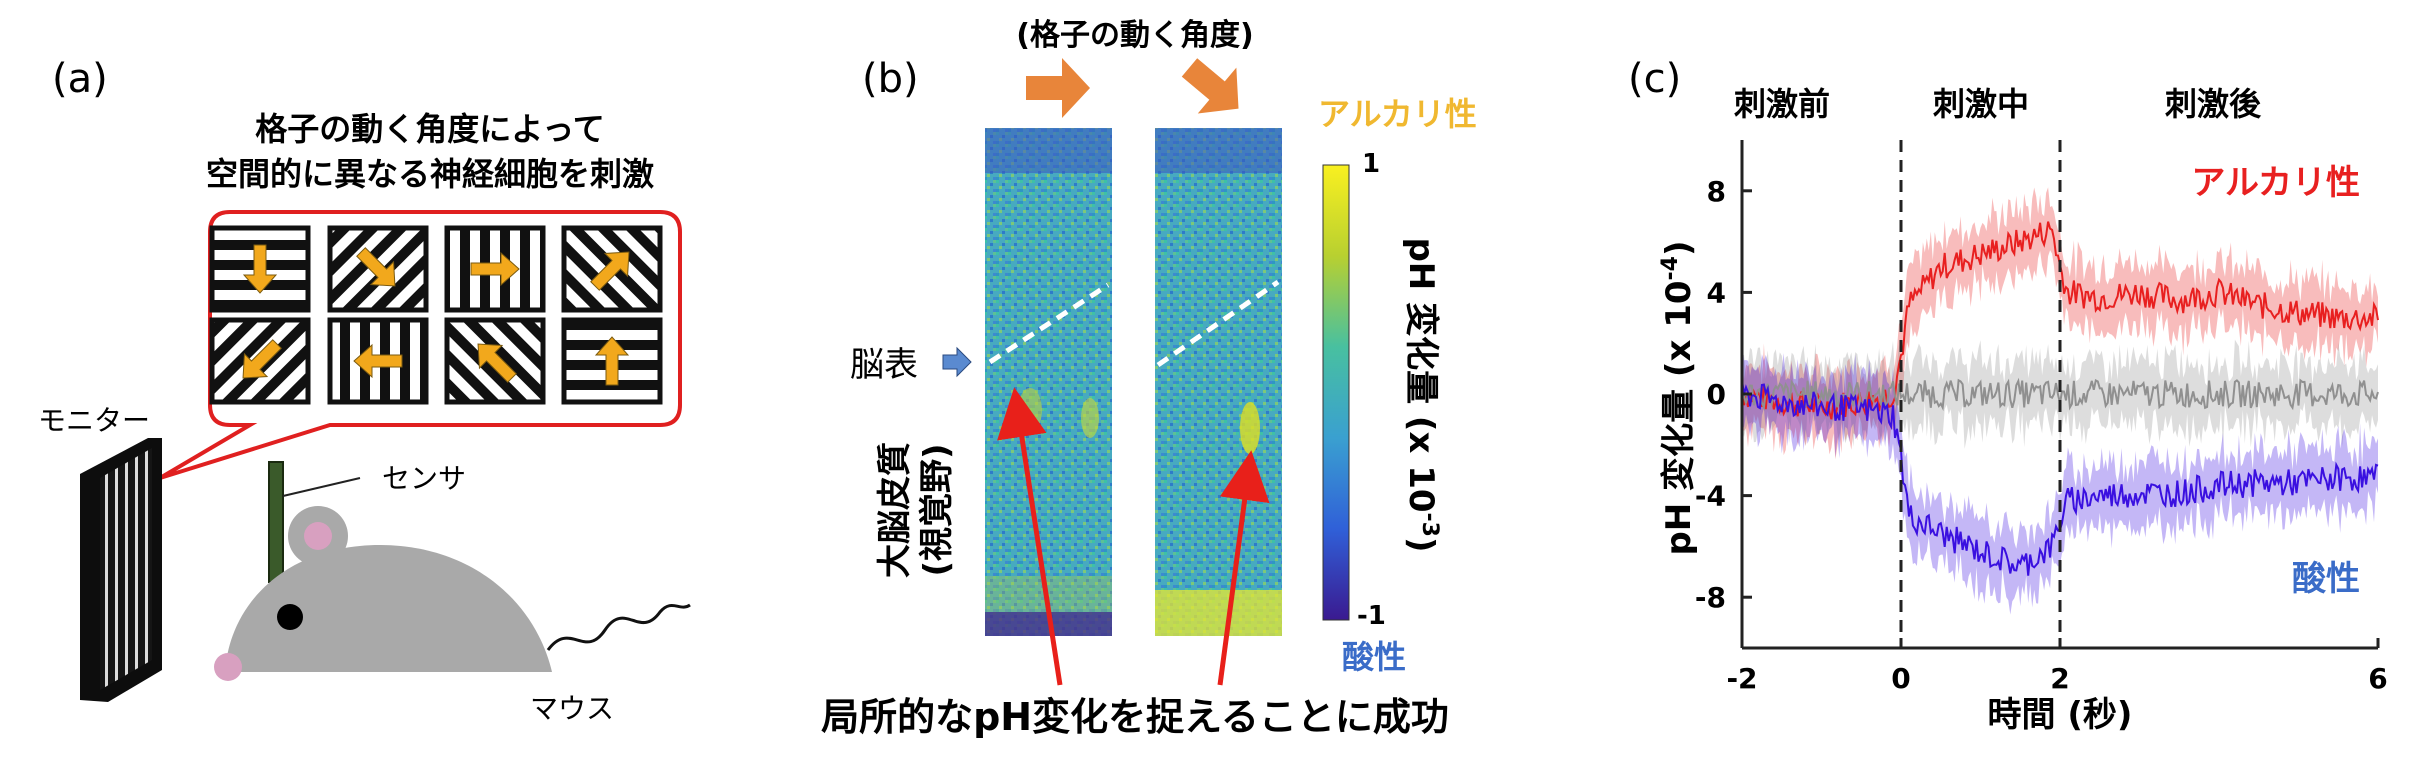 Image resolution: width=2409 pixels, height=763 pixels. I want to click on panel-b-acid-label: 酸性, so click(1374, 657).